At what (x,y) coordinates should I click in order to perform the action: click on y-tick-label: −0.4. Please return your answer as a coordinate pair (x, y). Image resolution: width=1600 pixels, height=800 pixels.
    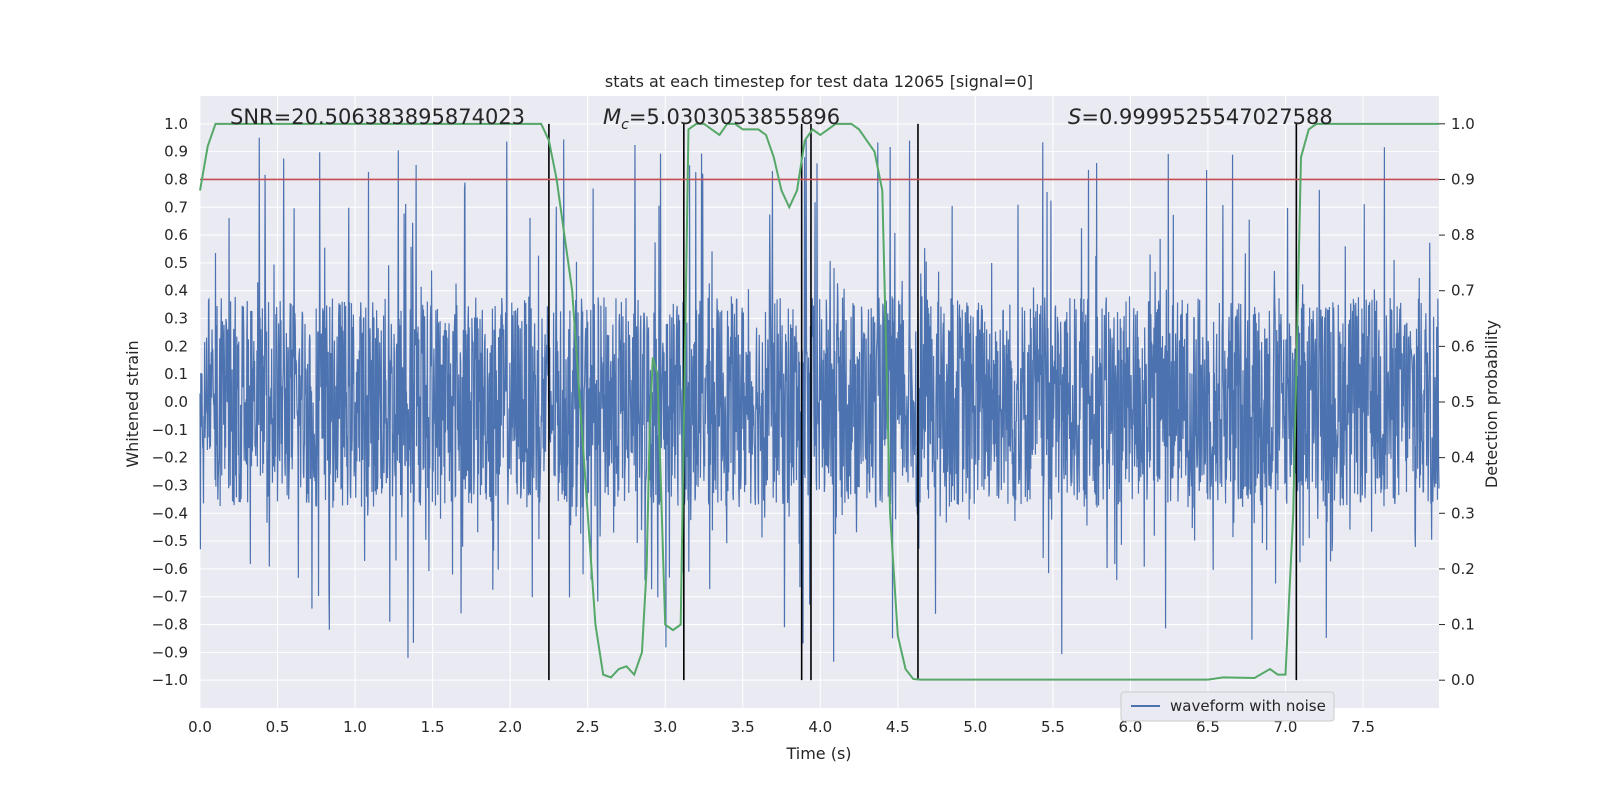
    Looking at the image, I should click on (170, 513).